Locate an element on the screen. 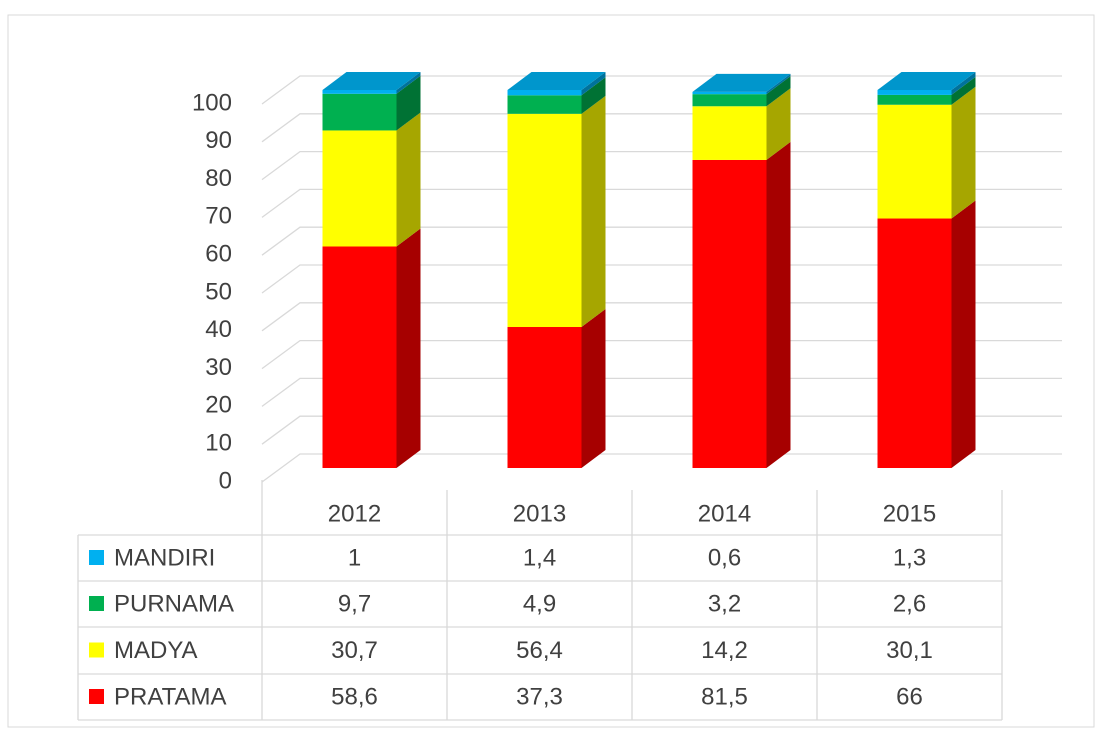  legend-label: MADYA is located at coordinates (156, 650).